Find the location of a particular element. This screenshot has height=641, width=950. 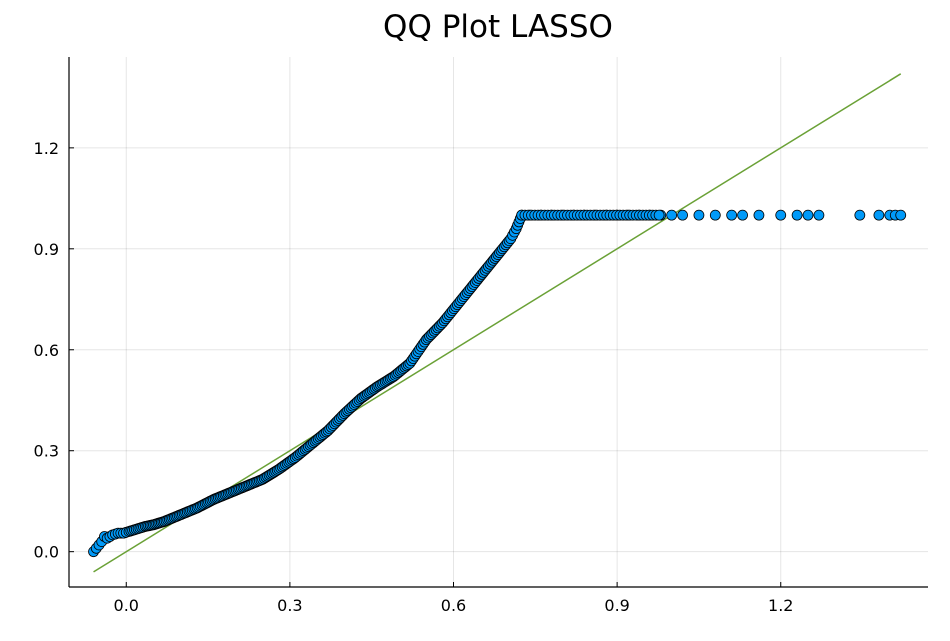

chart-title: QQ Plot LASSO is located at coordinates (498, 27).